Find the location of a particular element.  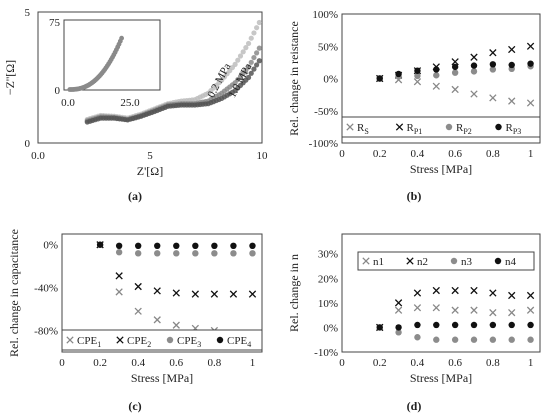

inset-y-tick-label: 0 is located at coordinates (58, 91).